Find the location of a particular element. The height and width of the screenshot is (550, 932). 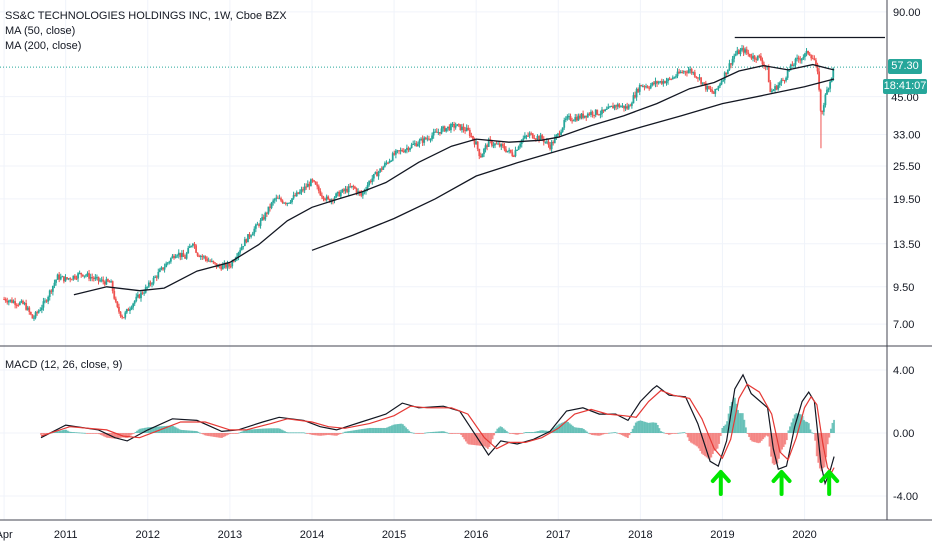

signal-line is located at coordinates (437, 428).